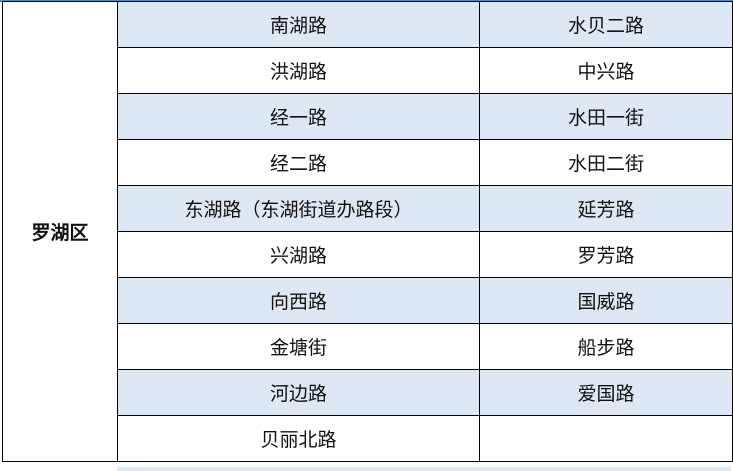 The image size is (733, 471). I want to click on road-cell-left: 南湖路, so click(298, 24).